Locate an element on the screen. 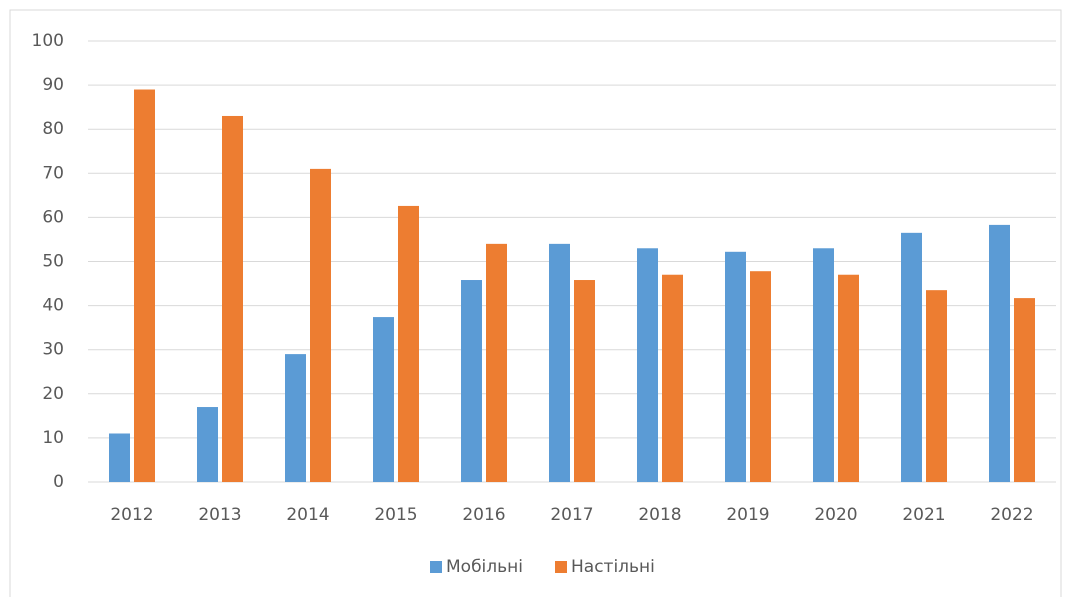  x-tick-label: 2019 is located at coordinates (747, 515).